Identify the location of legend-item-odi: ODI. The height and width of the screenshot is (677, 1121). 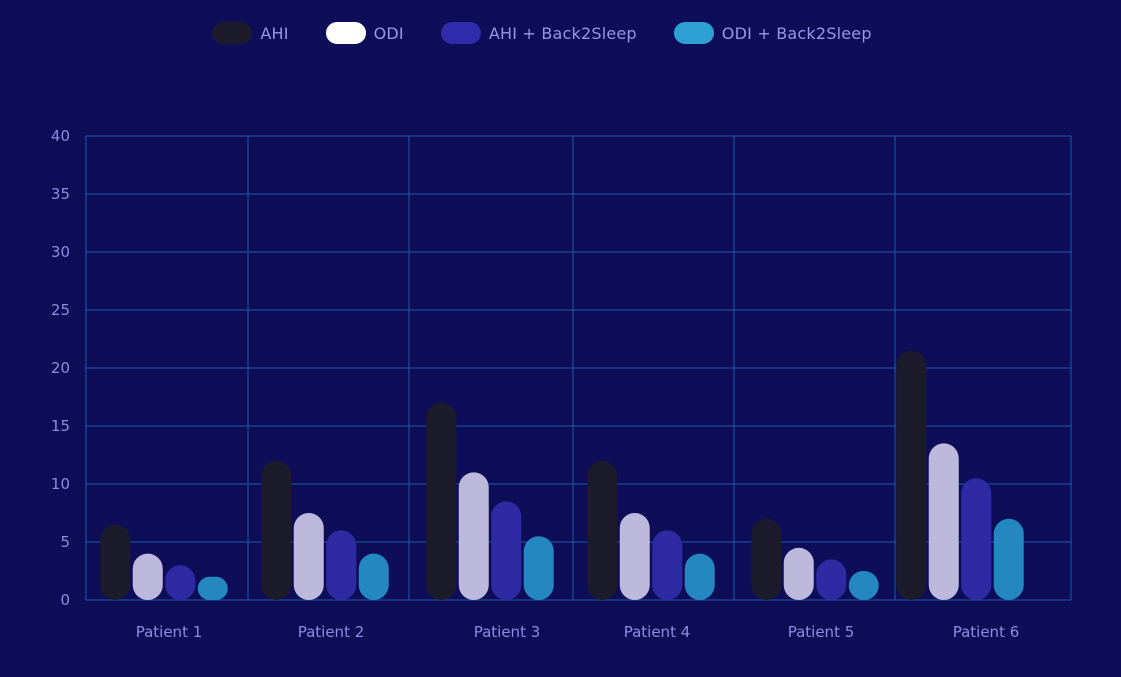
(375, 33).